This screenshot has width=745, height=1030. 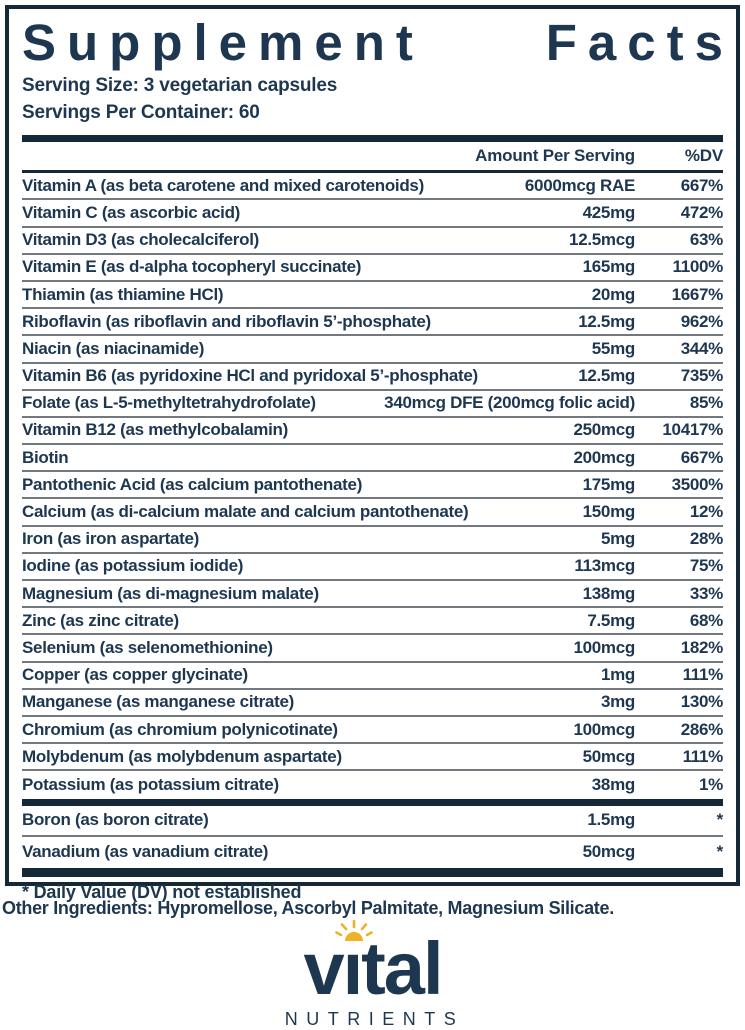 What do you see at coordinates (372, 802) in the screenshot?
I see `divider-bar-middle` at bounding box center [372, 802].